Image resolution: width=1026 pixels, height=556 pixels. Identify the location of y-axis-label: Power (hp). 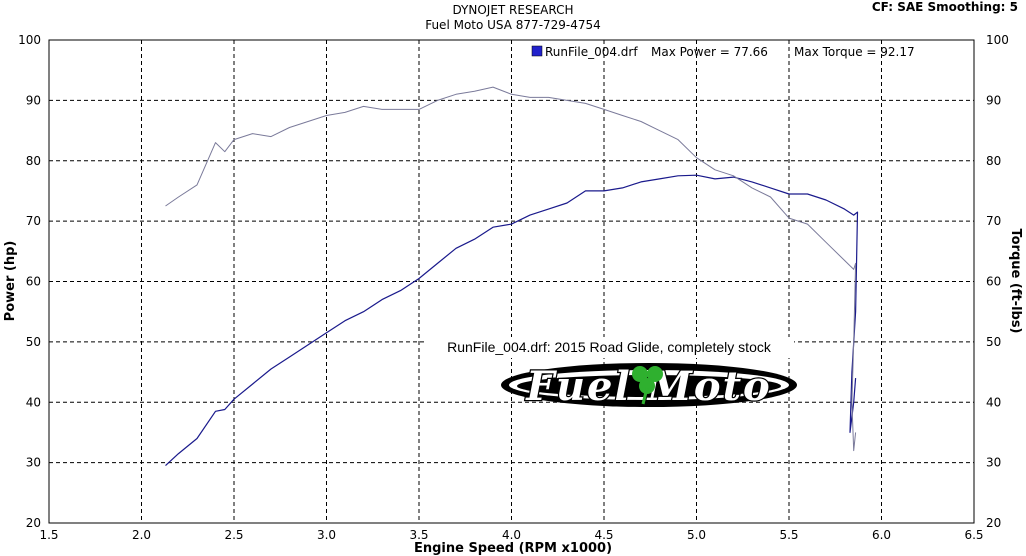
(10, 281).